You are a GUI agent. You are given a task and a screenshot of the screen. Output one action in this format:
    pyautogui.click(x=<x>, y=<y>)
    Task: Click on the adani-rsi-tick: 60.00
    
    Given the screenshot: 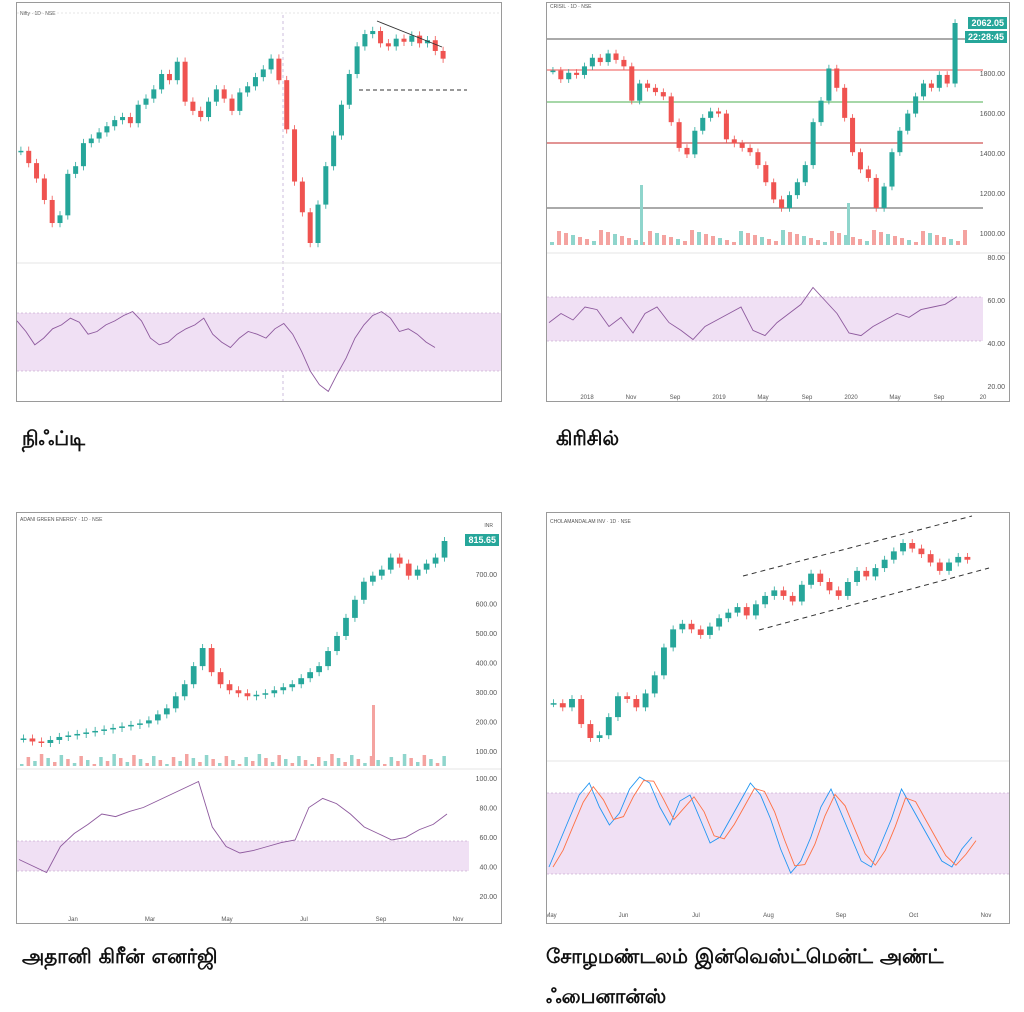 What is the action you would take?
    pyautogui.click(x=488, y=838)
    